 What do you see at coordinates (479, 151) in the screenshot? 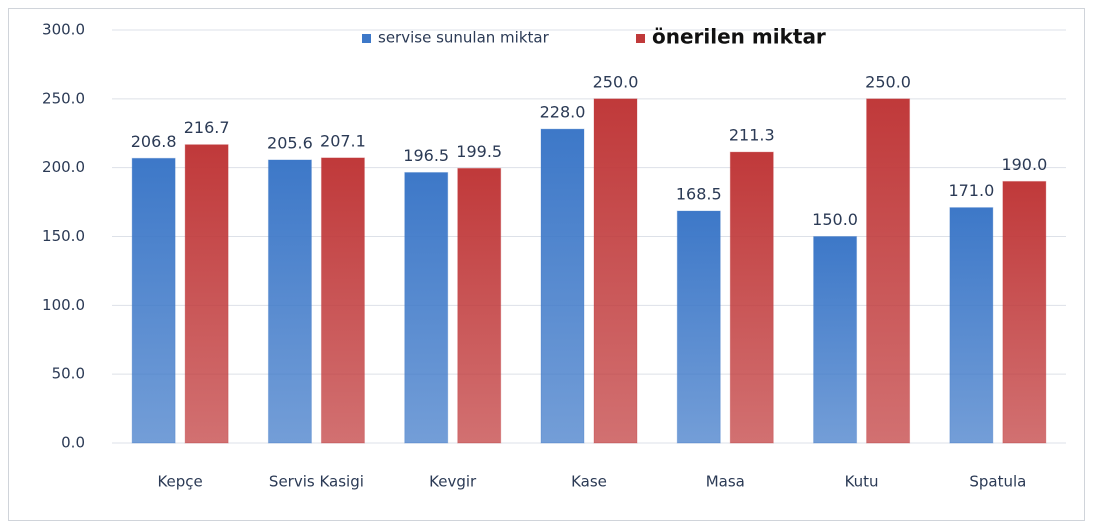
I see `data-label: 199.5` at bounding box center [479, 151].